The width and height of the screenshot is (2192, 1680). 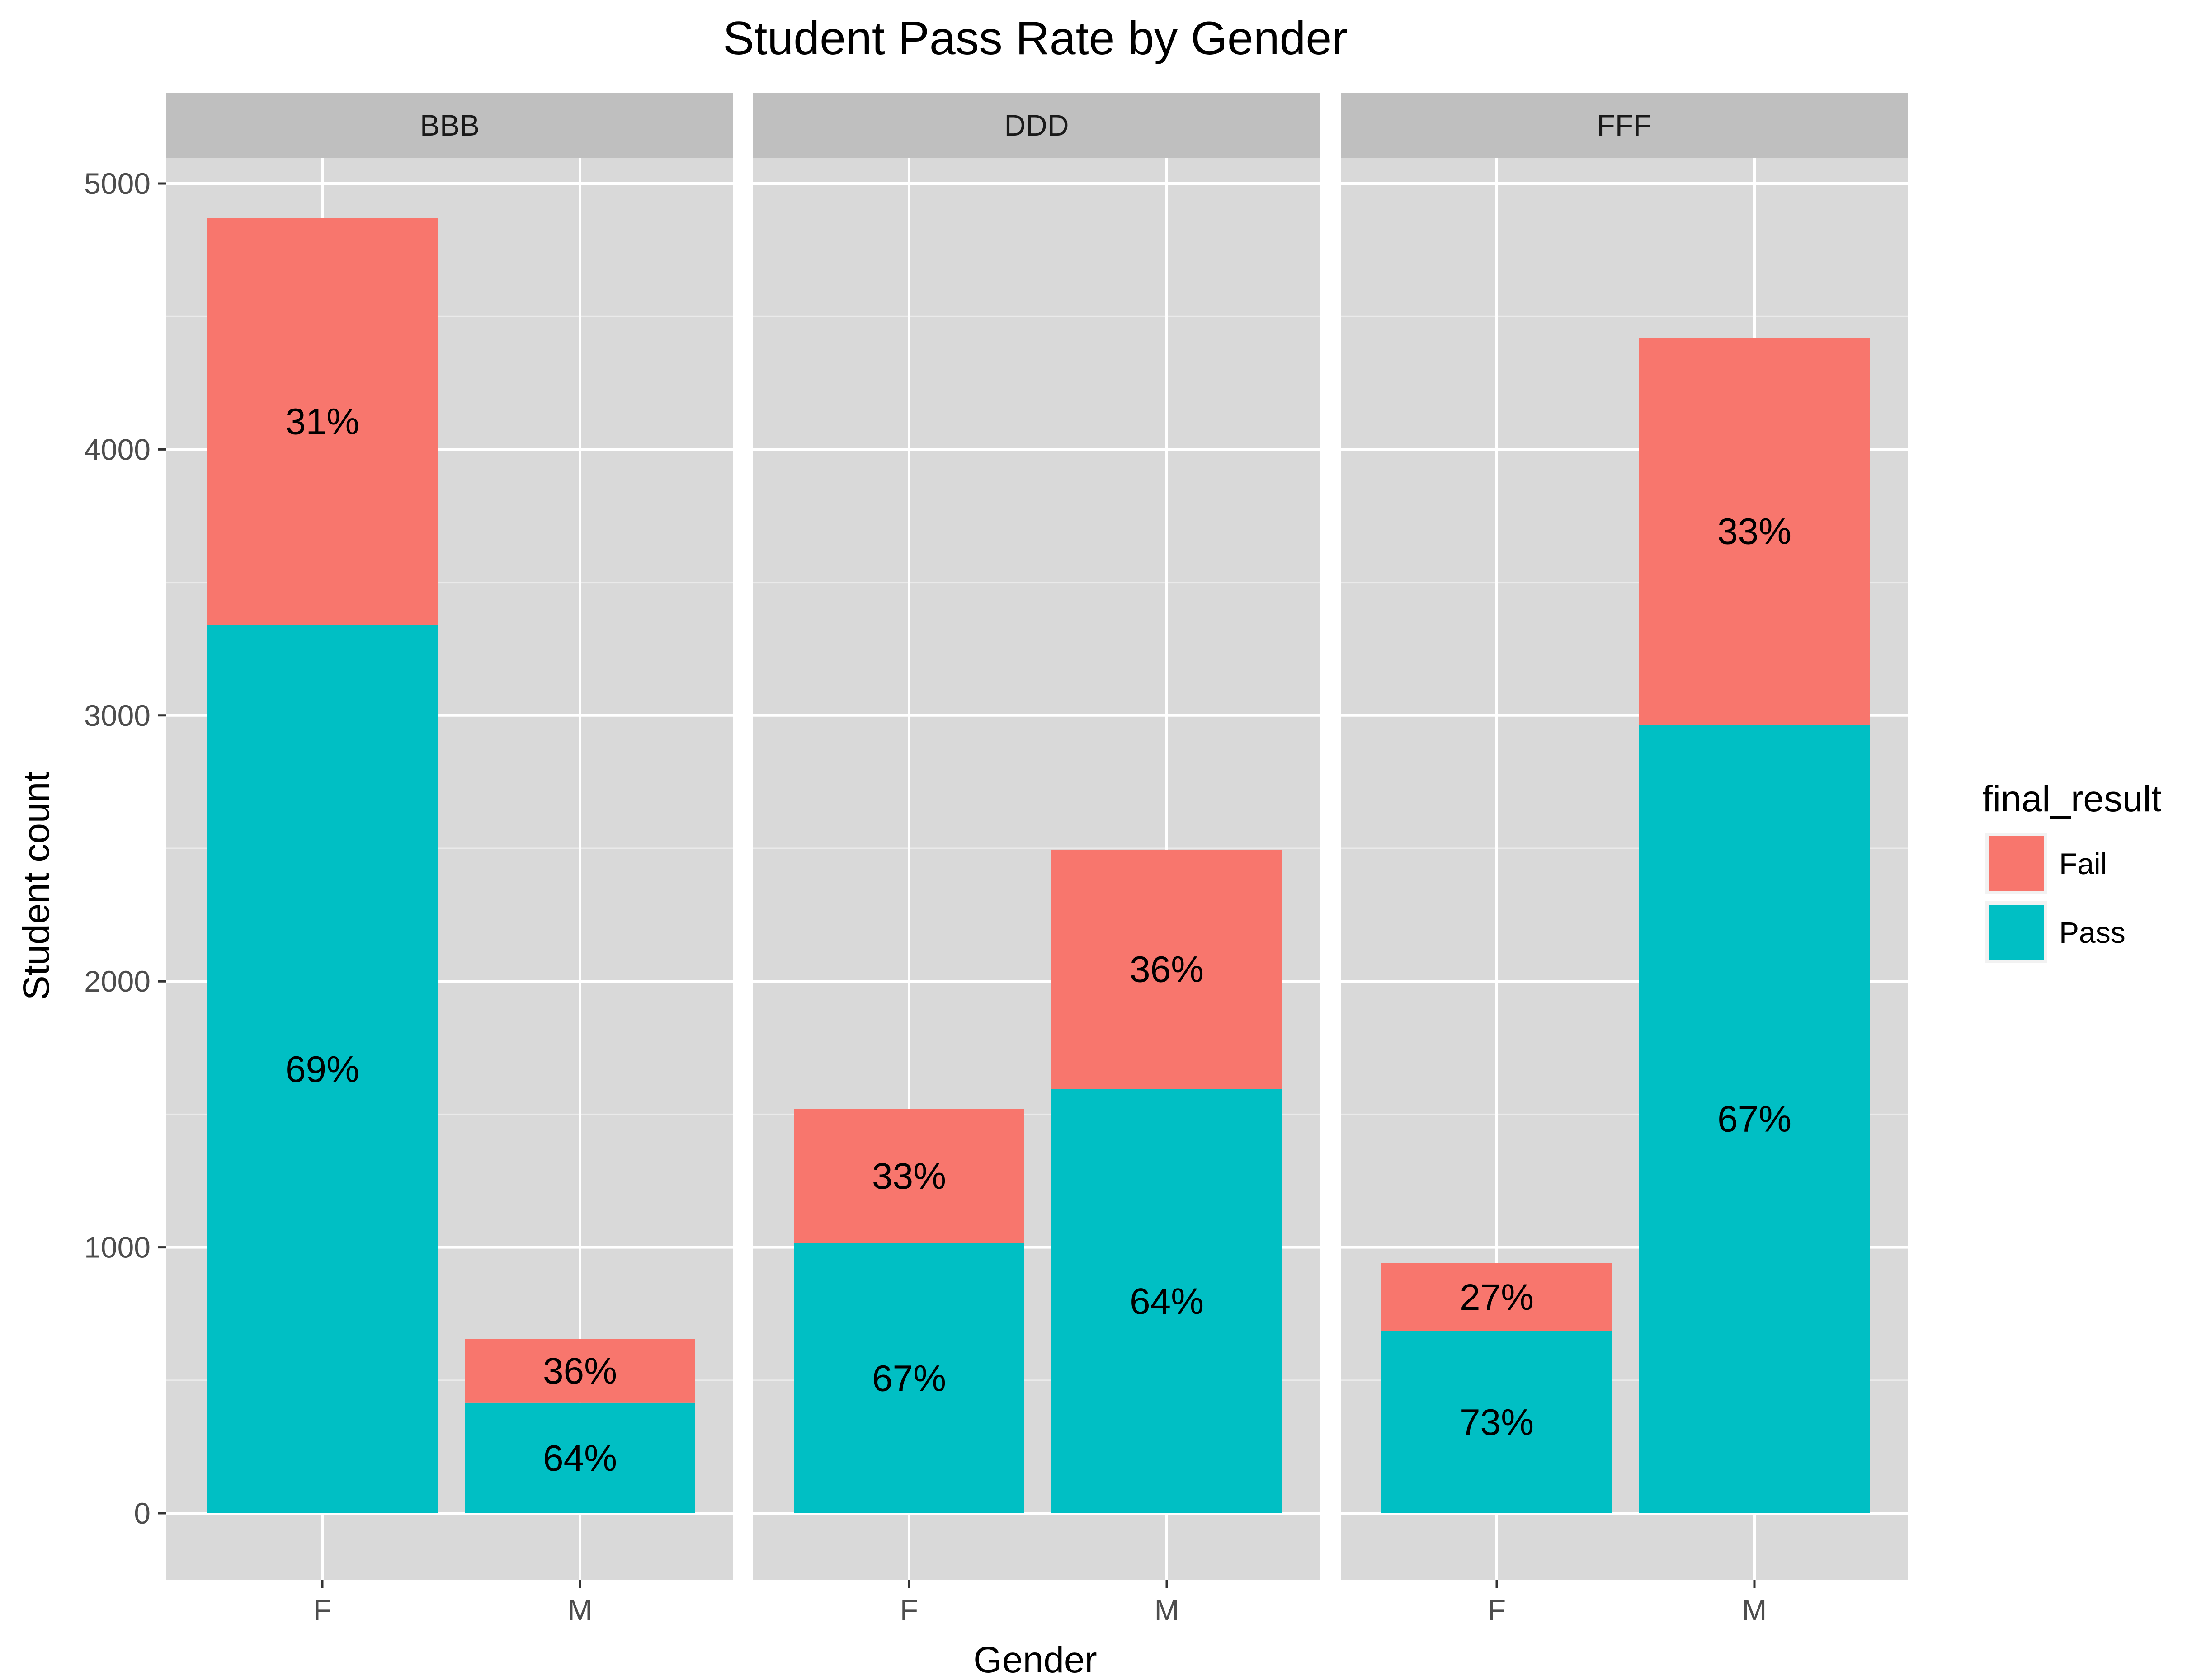 I want to click on y-axis: 0 1000 2000 3000 4000 5000, so click(x=125, y=848).